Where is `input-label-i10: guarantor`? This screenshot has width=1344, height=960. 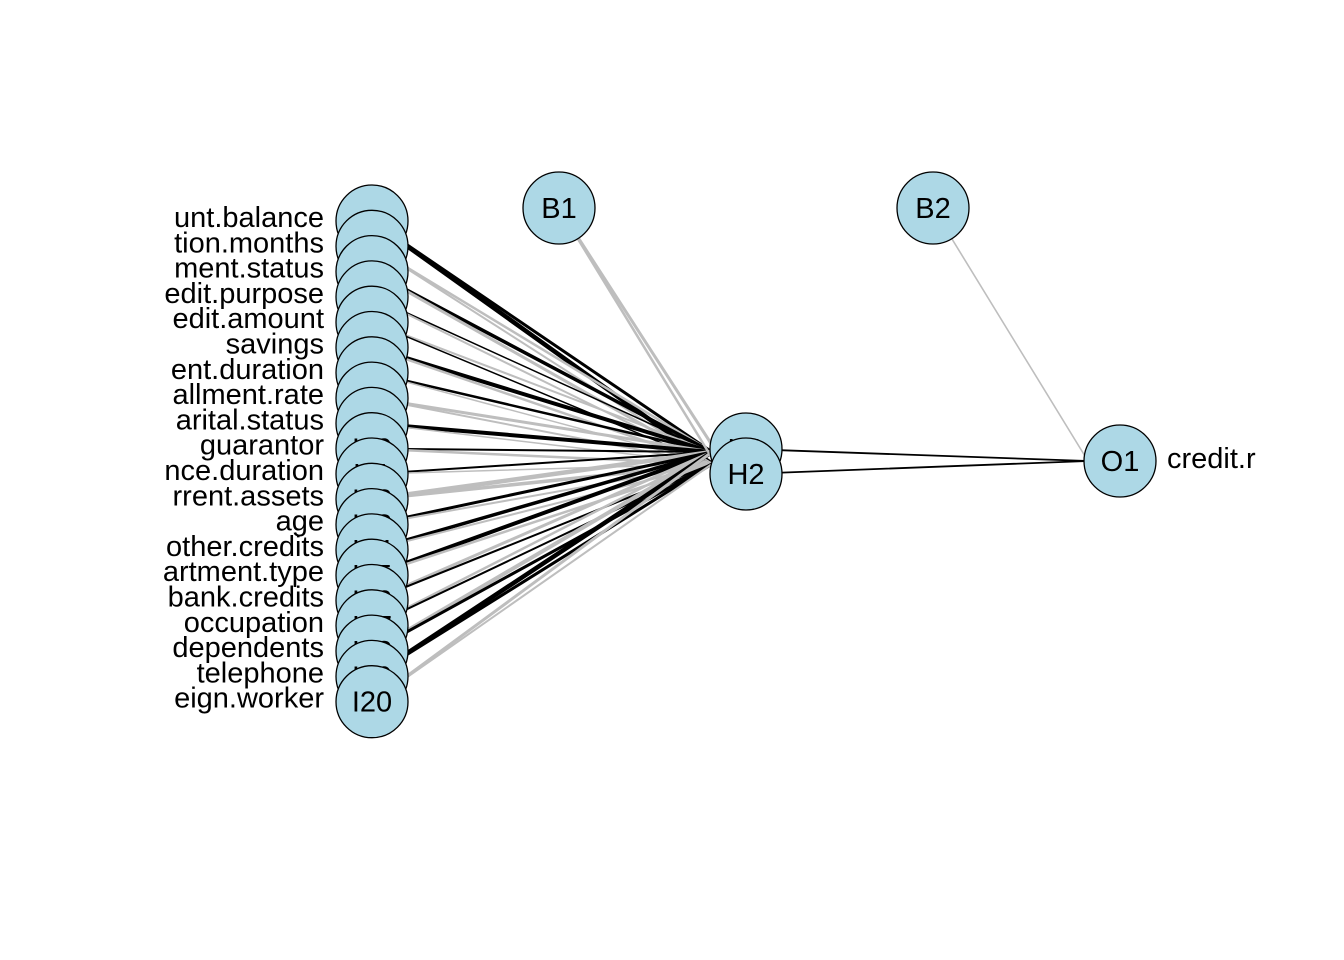 input-label-i10: guarantor is located at coordinates (262, 446).